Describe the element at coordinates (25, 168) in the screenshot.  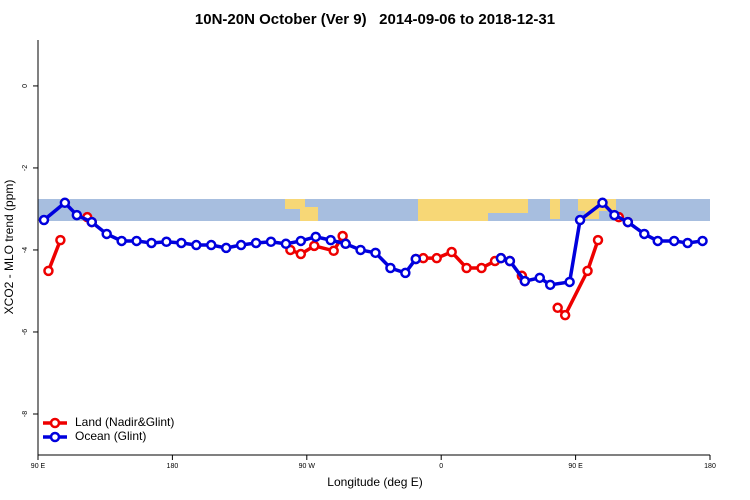
I see `y-tick-label: -2` at that location.